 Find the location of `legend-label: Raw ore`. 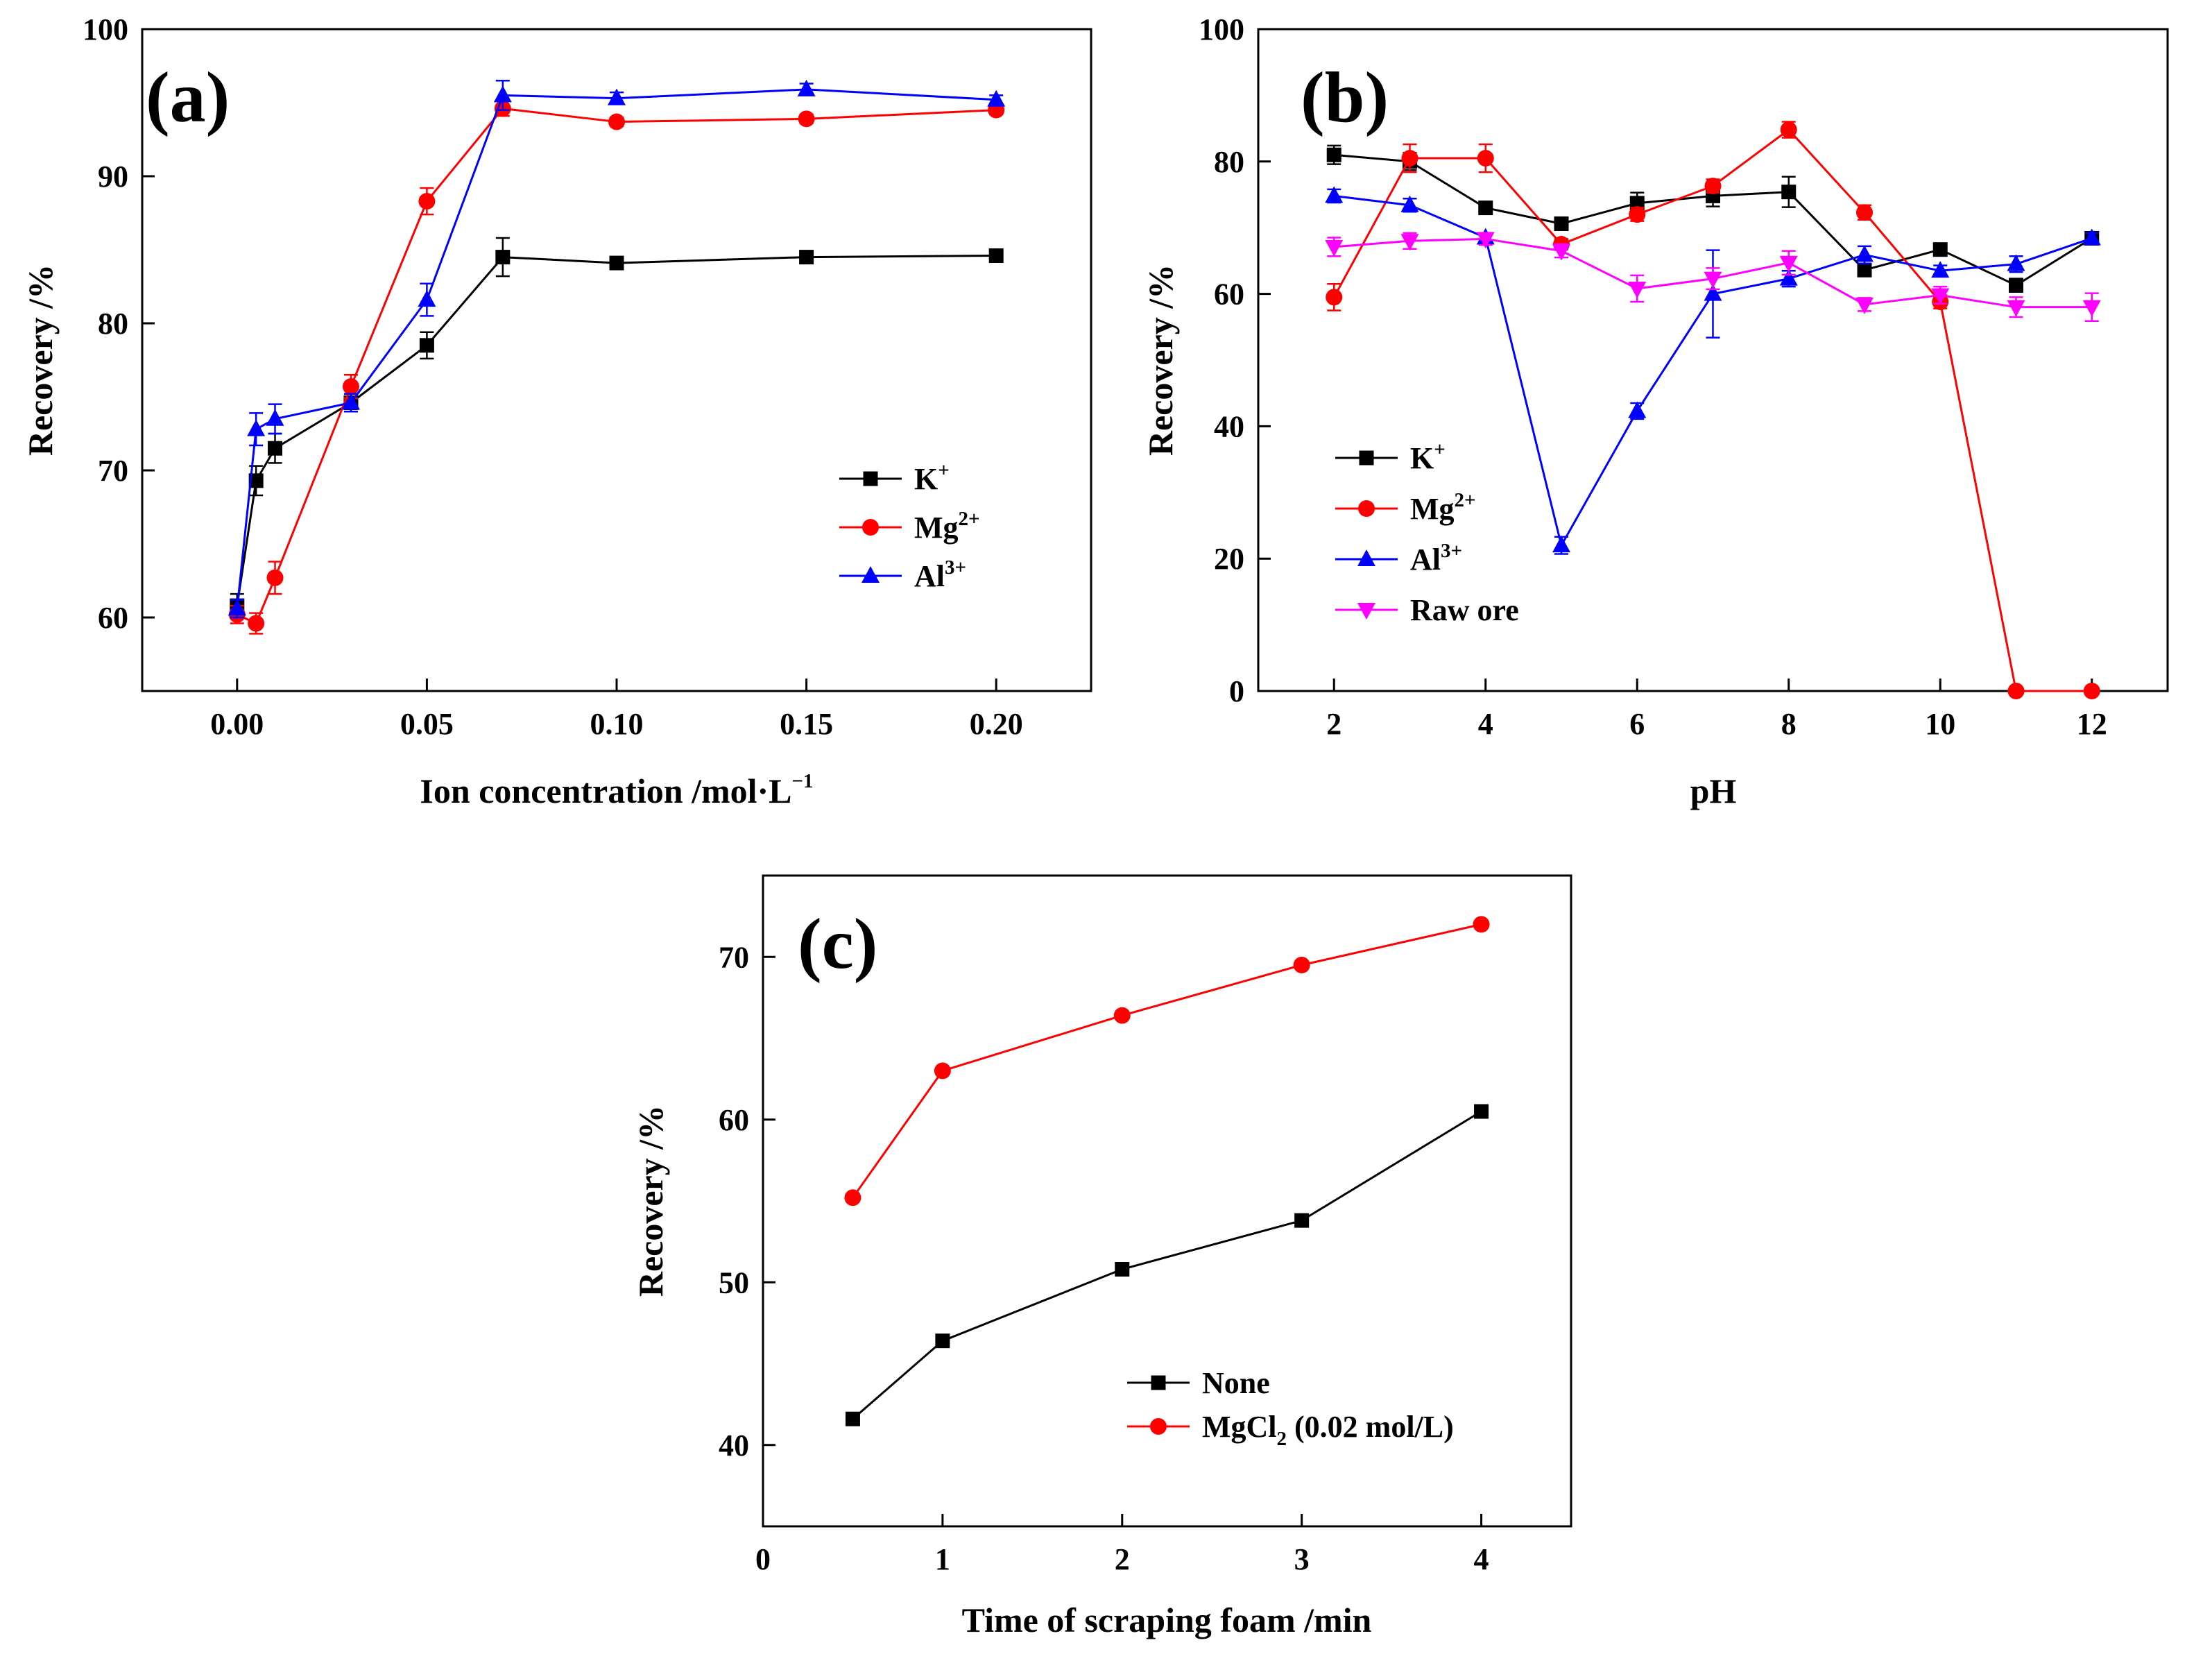

legend-label: Raw ore is located at coordinates (1465, 610).